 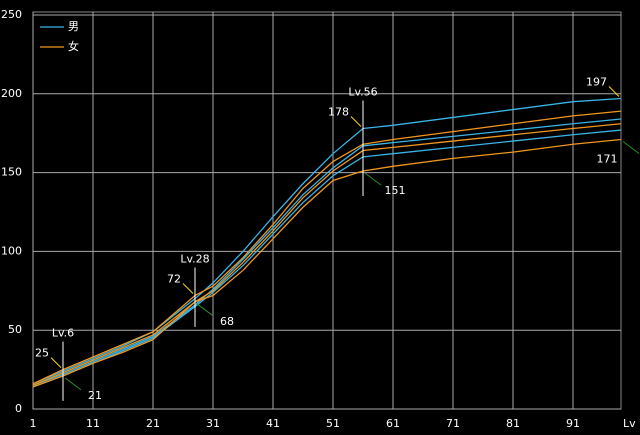 What do you see at coordinates (95, 395) in the screenshot?
I see `min-label: 21` at bounding box center [95, 395].